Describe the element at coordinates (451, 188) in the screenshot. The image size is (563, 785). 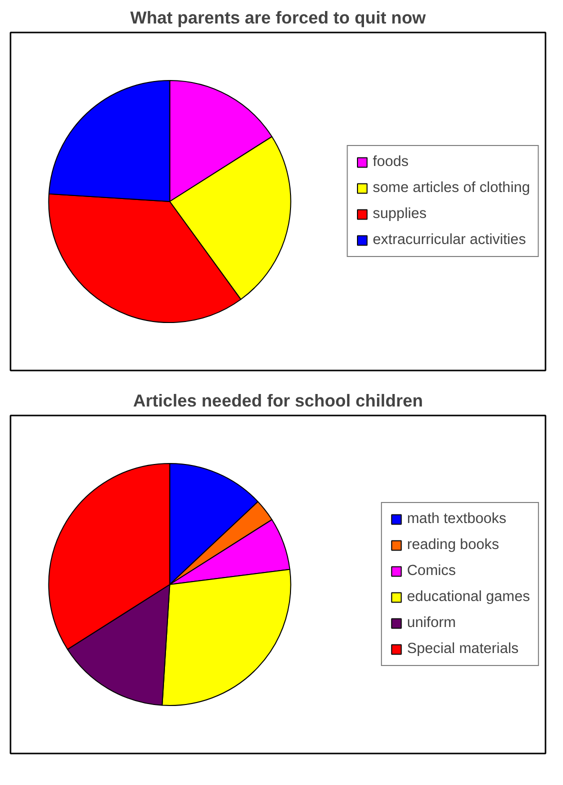
I see `legend-label: some articles of clothing` at that location.